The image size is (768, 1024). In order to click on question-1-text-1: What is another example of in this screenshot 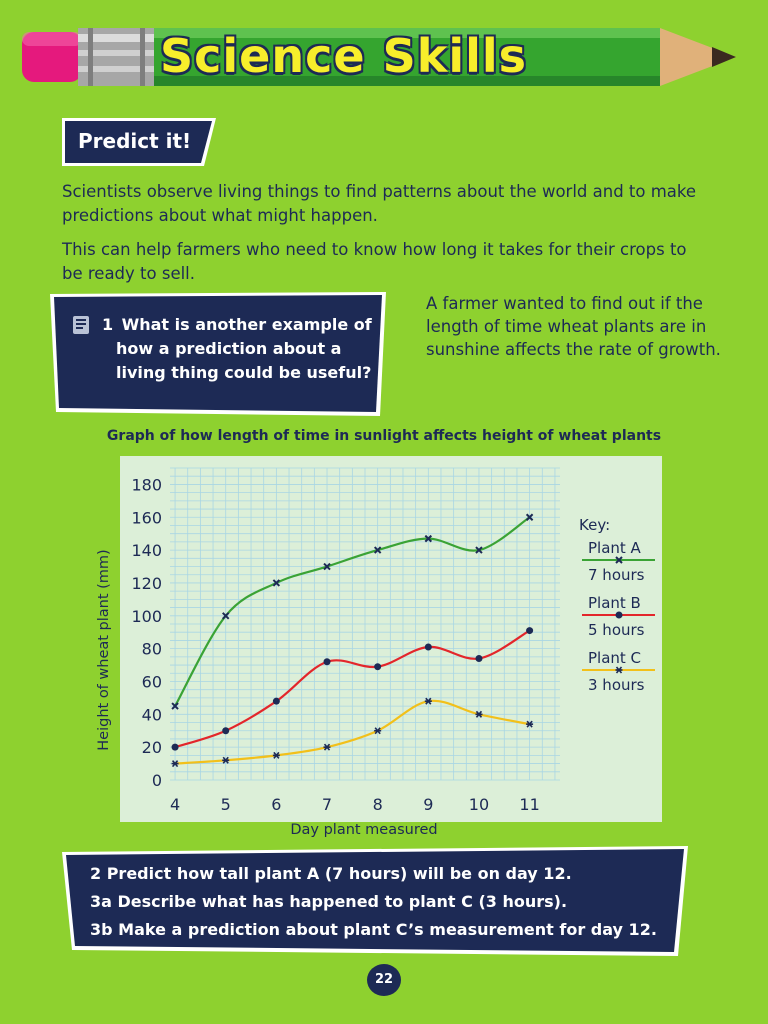, I will do `click(246, 324)`.